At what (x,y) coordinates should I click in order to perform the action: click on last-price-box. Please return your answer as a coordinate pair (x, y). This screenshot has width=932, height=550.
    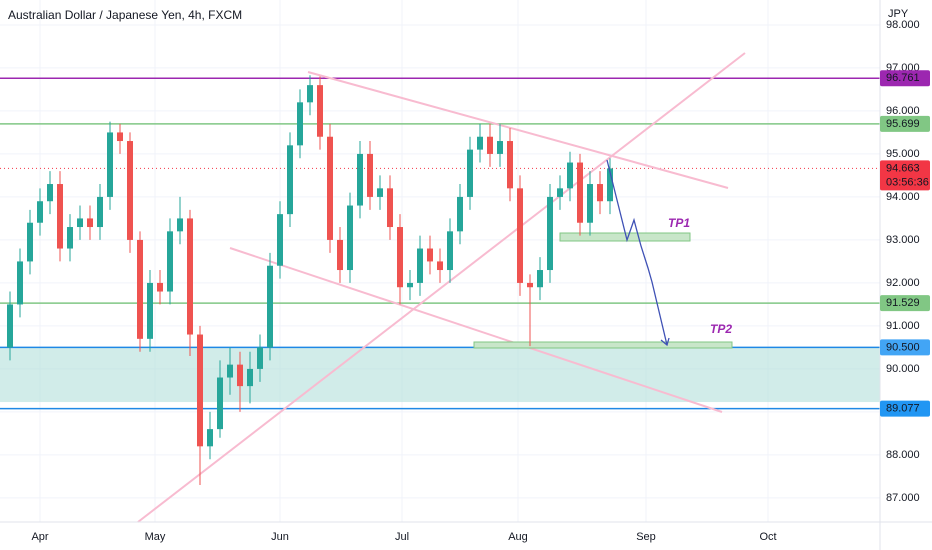
    Looking at the image, I should click on (905, 175).